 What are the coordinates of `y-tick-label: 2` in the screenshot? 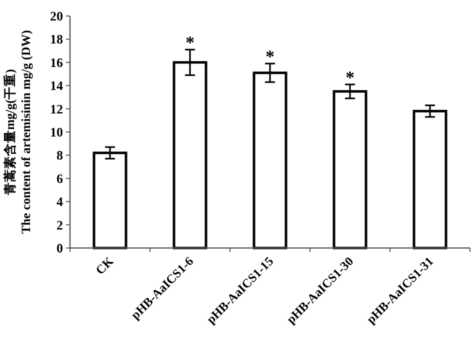 It's located at (59, 224).